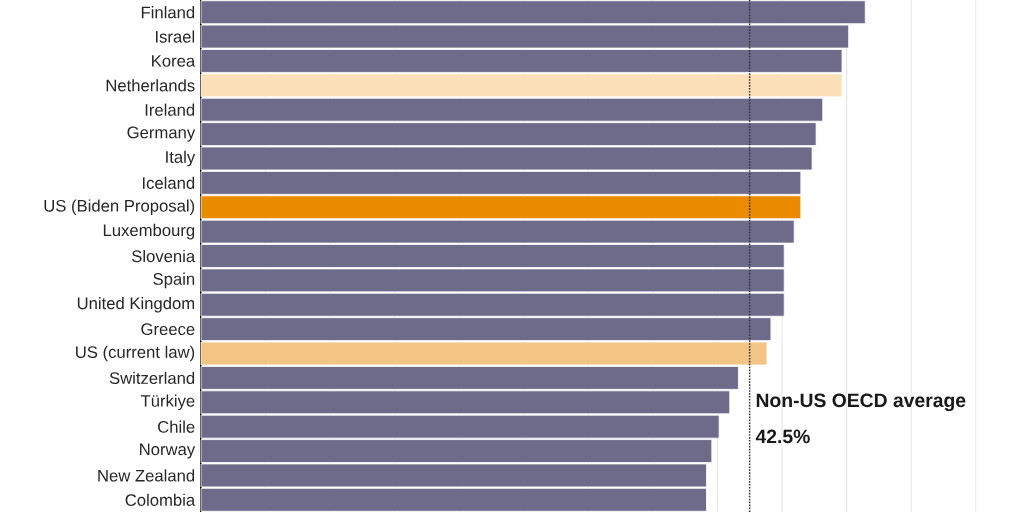  What do you see at coordinates (861, 402) in the screenshot?
I see `ref-line-label: Non-US OECD average` at bounding box center [861, 402].